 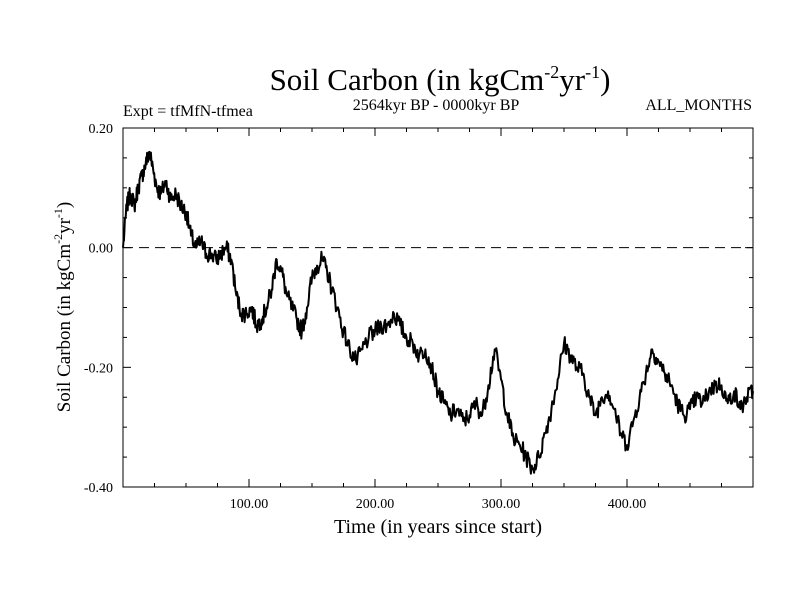 I want to click on months-label: ALL_MONTHS, so click(x=698, y=105).